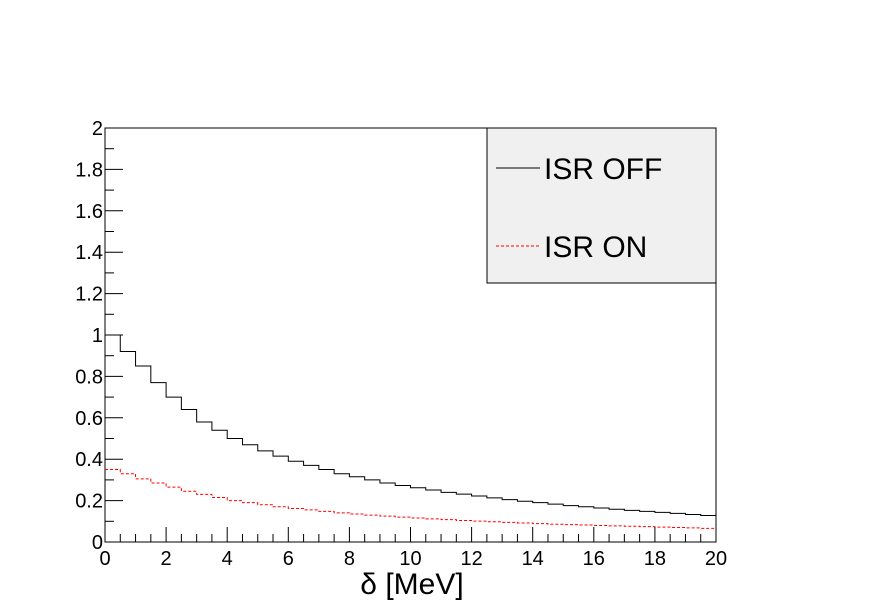 The width and height of the screenshot is (872, 616). I want to click on x-tick-label: 12, so click(471, 559).